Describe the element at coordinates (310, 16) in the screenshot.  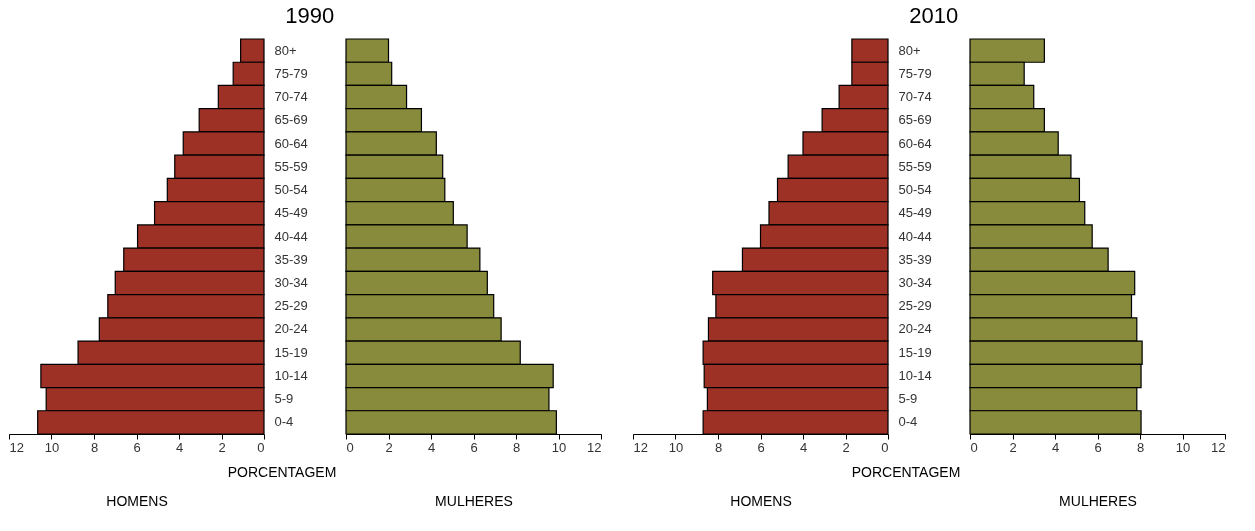
I see `text: 1990` at that location.